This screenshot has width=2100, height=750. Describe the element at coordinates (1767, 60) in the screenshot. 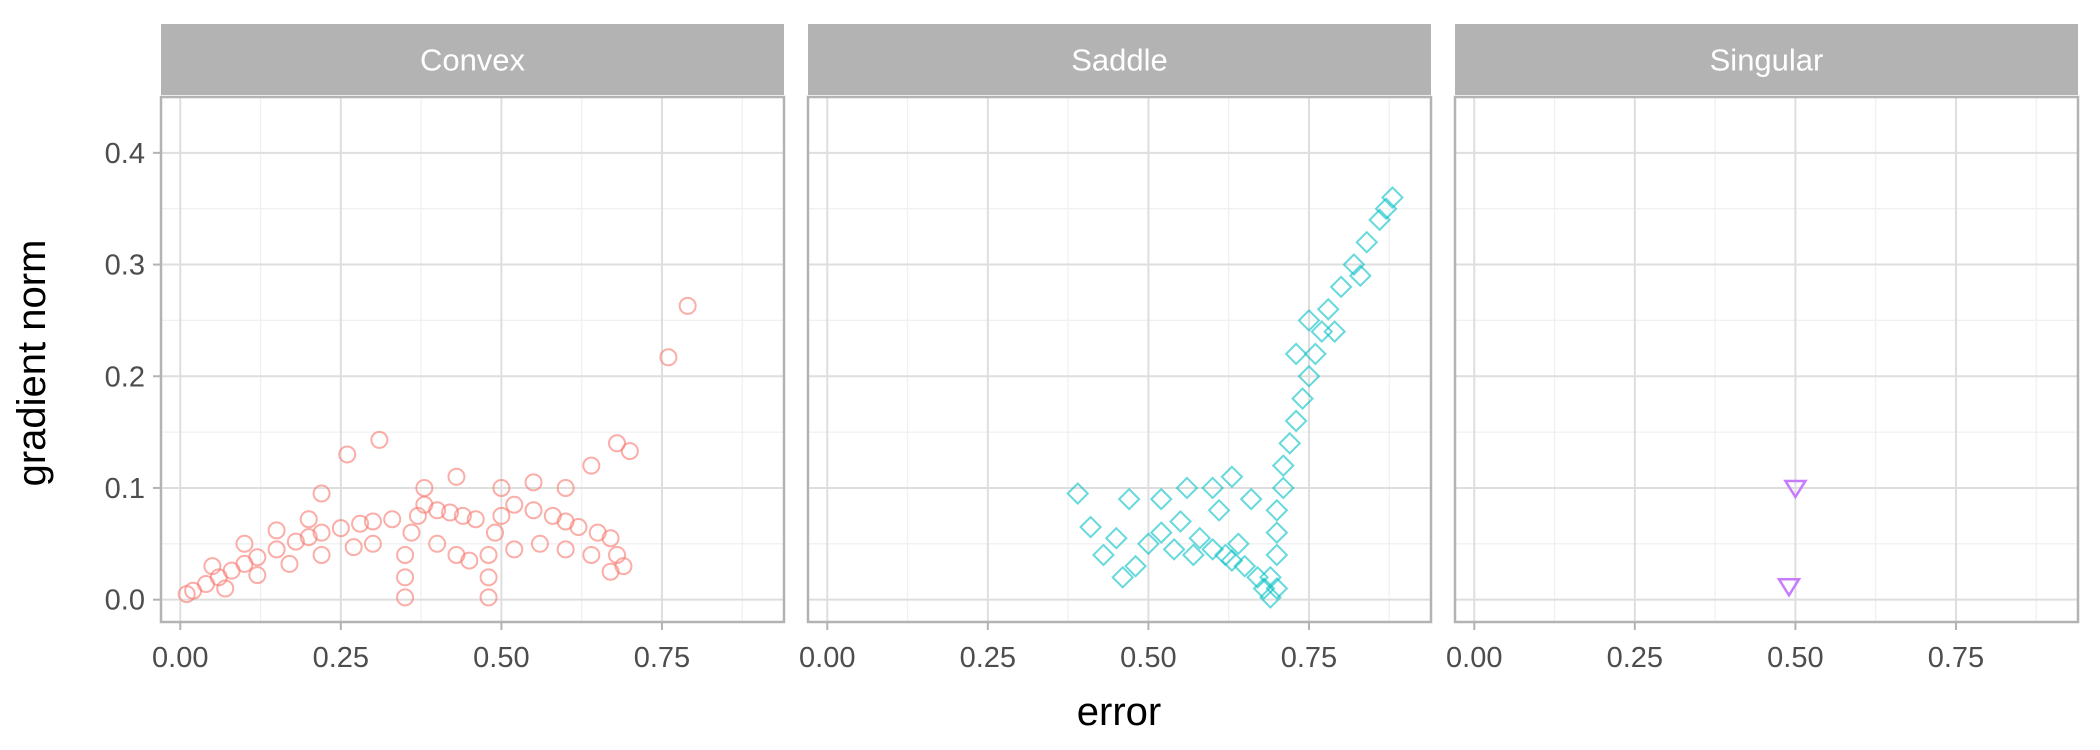

I see `facet-strip-label: Singular` at that location.